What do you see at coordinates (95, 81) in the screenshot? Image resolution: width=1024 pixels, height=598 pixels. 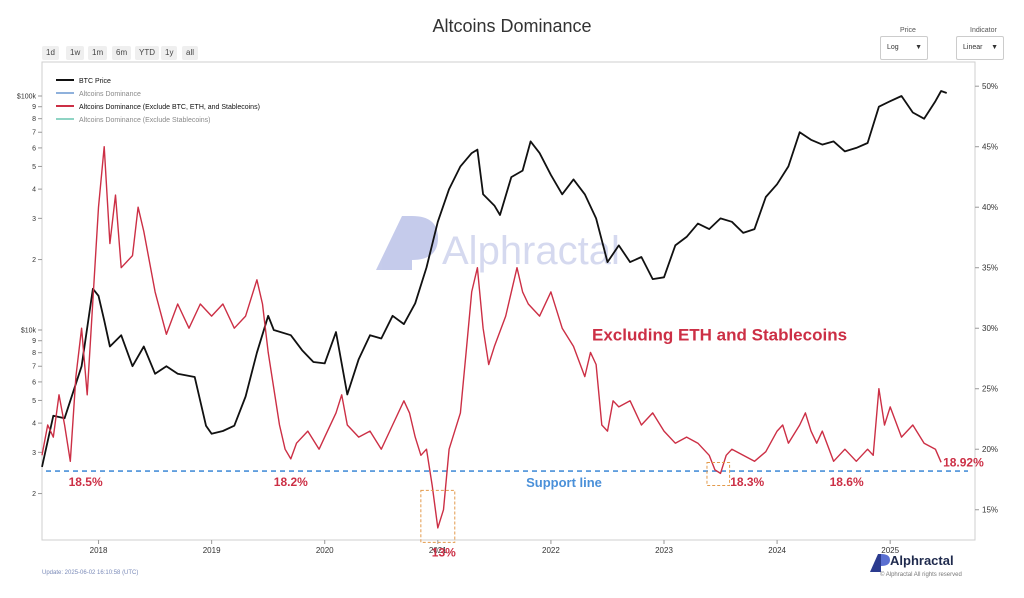 I see `legend-entry: BTC Price` at bounding box center [95, 81].